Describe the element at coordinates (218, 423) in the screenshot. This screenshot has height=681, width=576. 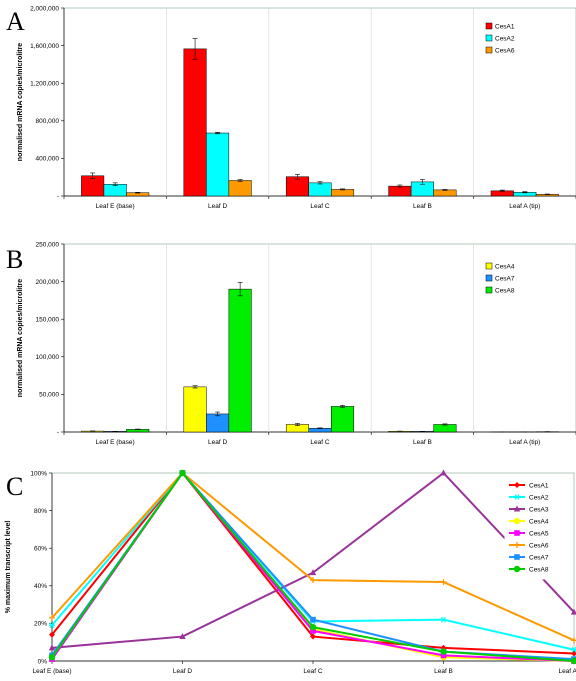
I see `bar-cesa7` at that location.